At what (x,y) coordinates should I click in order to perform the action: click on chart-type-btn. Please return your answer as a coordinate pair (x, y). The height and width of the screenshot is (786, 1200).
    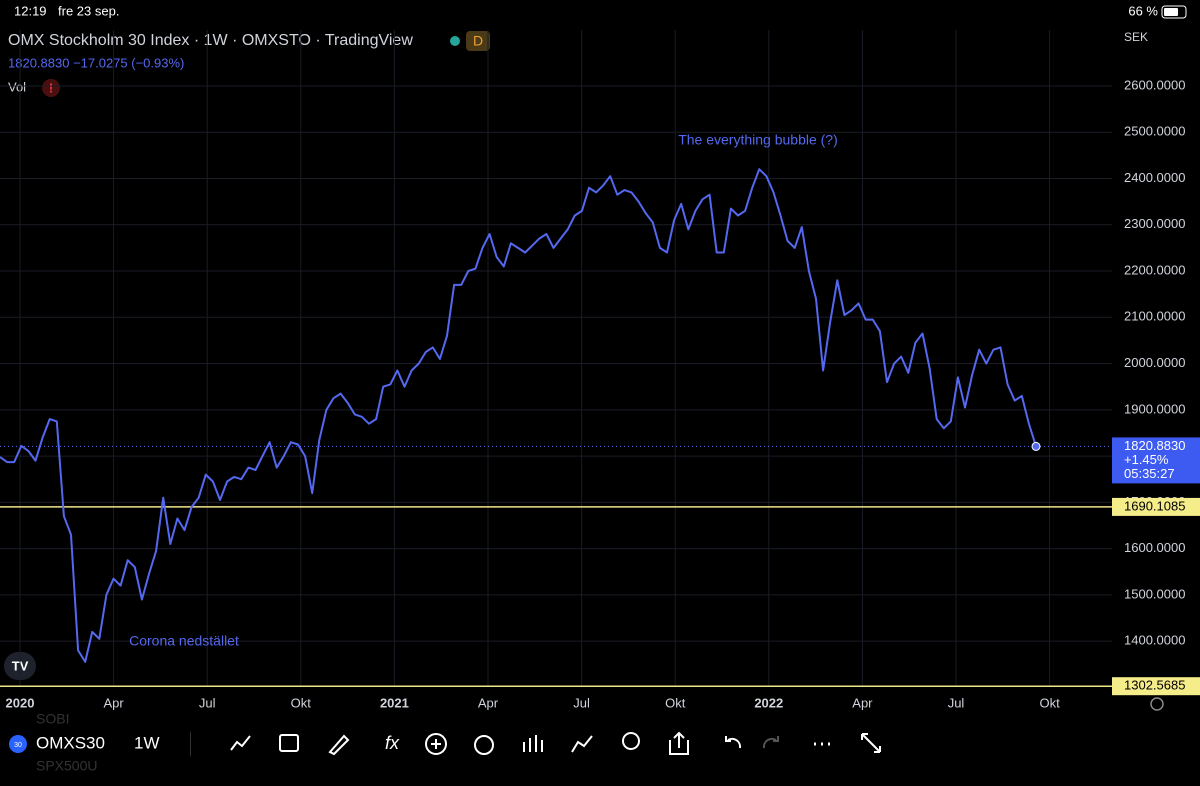
    Looking at the image, I should click on (240, 743).